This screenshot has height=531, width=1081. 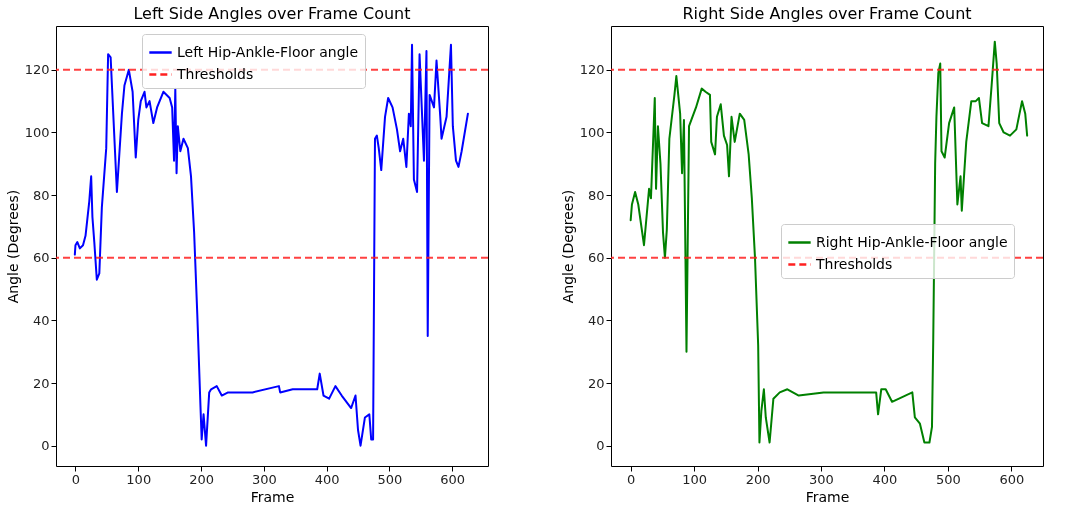 What do you see at coordinates (827, 13) in the screenshot?
I see `chart-title: Right Side Angles over Frame Count` at bounding box center [827, 13].